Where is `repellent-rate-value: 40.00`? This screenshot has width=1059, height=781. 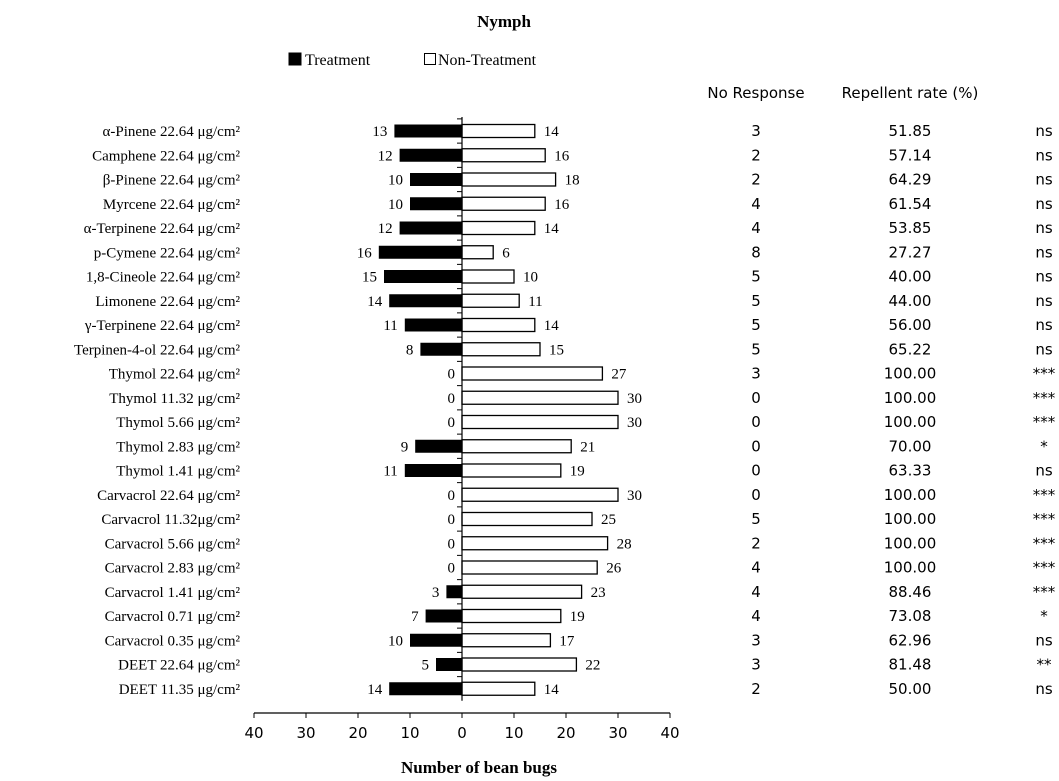 repellent-rate-value: 40.00 is located at coordinates (910, 277).